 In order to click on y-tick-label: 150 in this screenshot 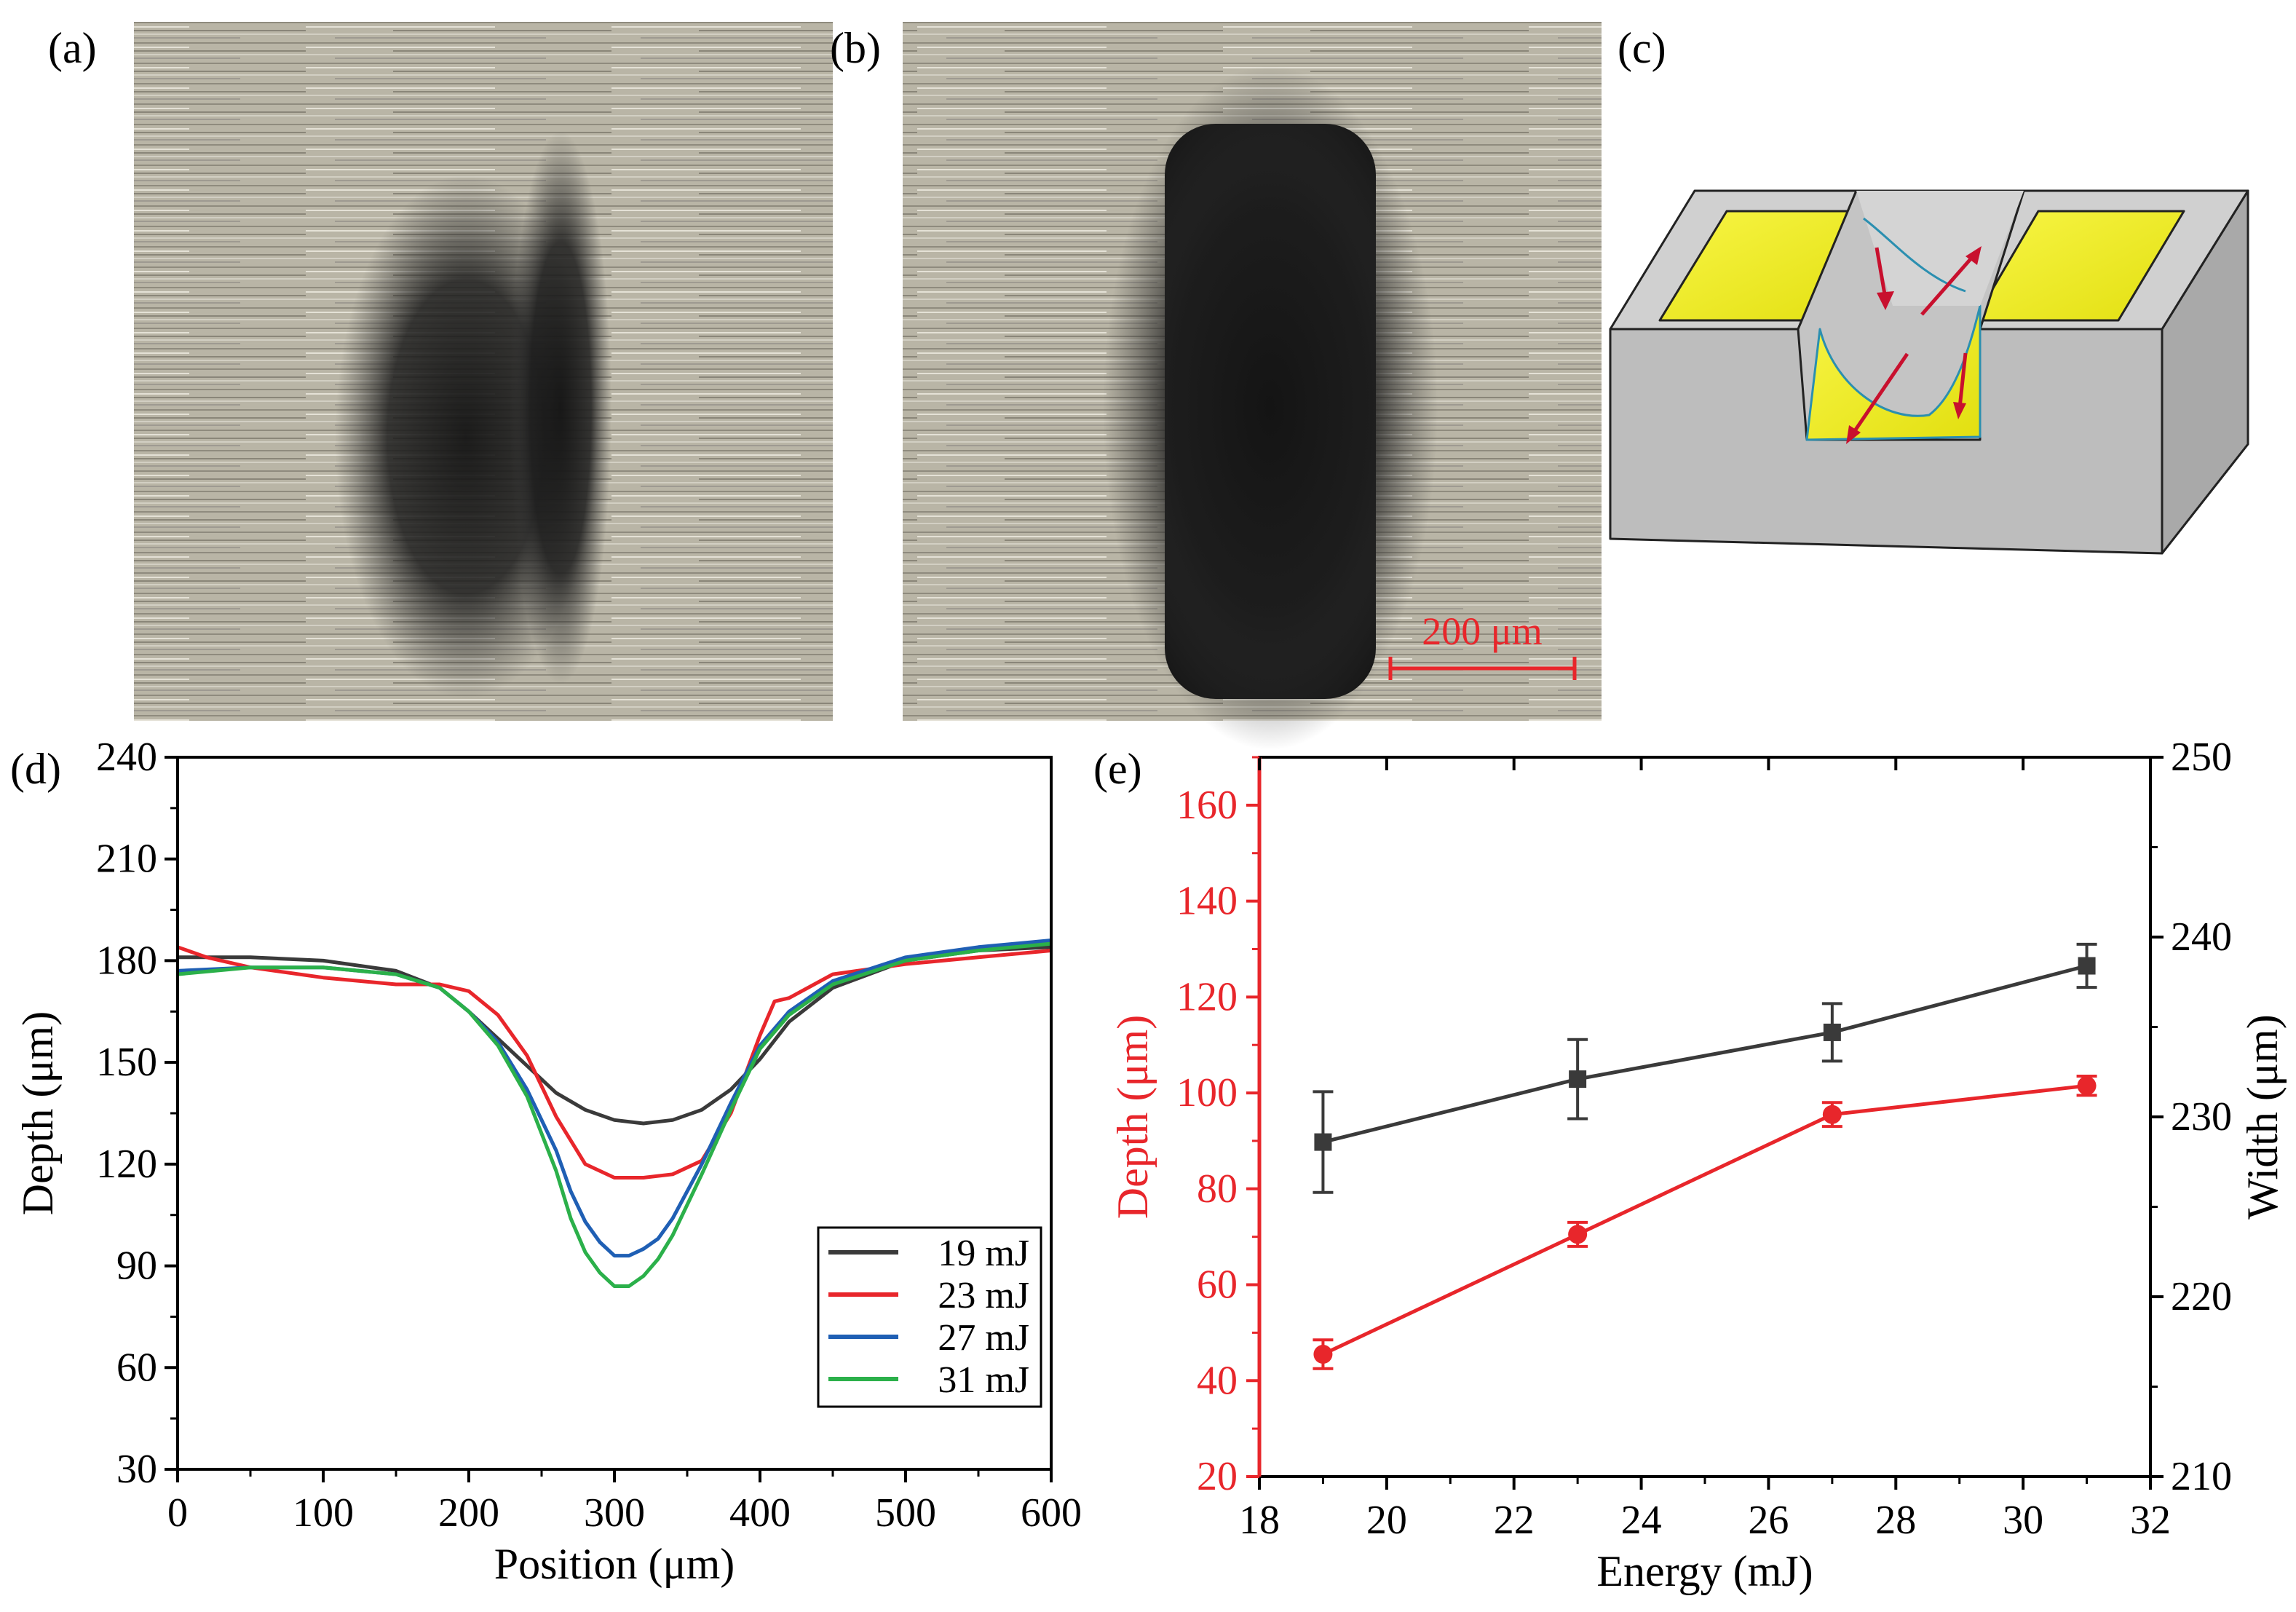, I will do `click(126, 1062)`.